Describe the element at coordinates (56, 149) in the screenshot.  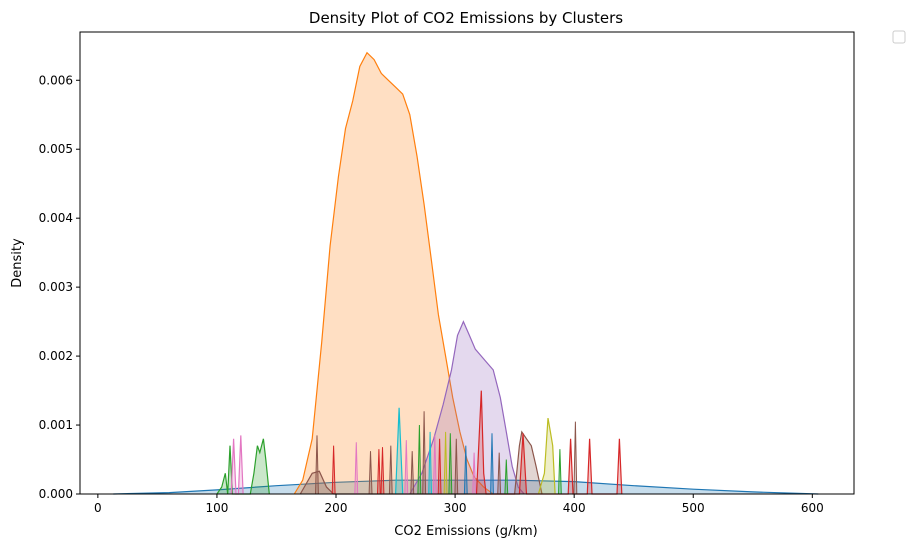
I see `y-tick-label: 0.005` at that location.